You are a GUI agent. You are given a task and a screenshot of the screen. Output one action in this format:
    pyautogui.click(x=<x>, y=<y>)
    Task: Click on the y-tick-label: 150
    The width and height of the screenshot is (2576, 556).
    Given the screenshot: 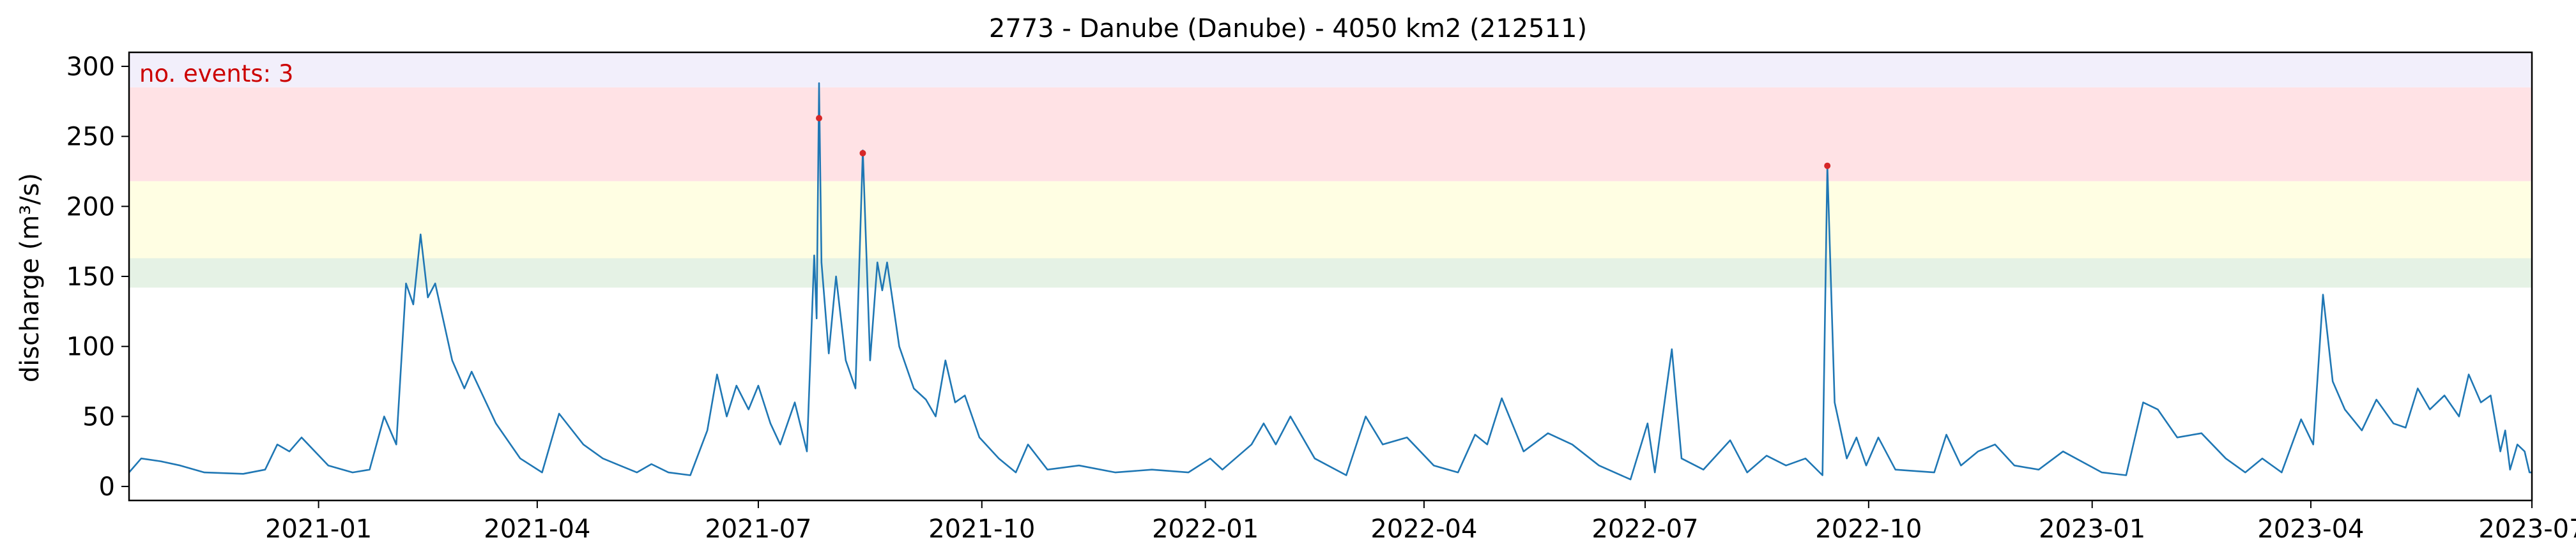 What is the action you would take?
    pyautogui.click(x=90, y=277)
    